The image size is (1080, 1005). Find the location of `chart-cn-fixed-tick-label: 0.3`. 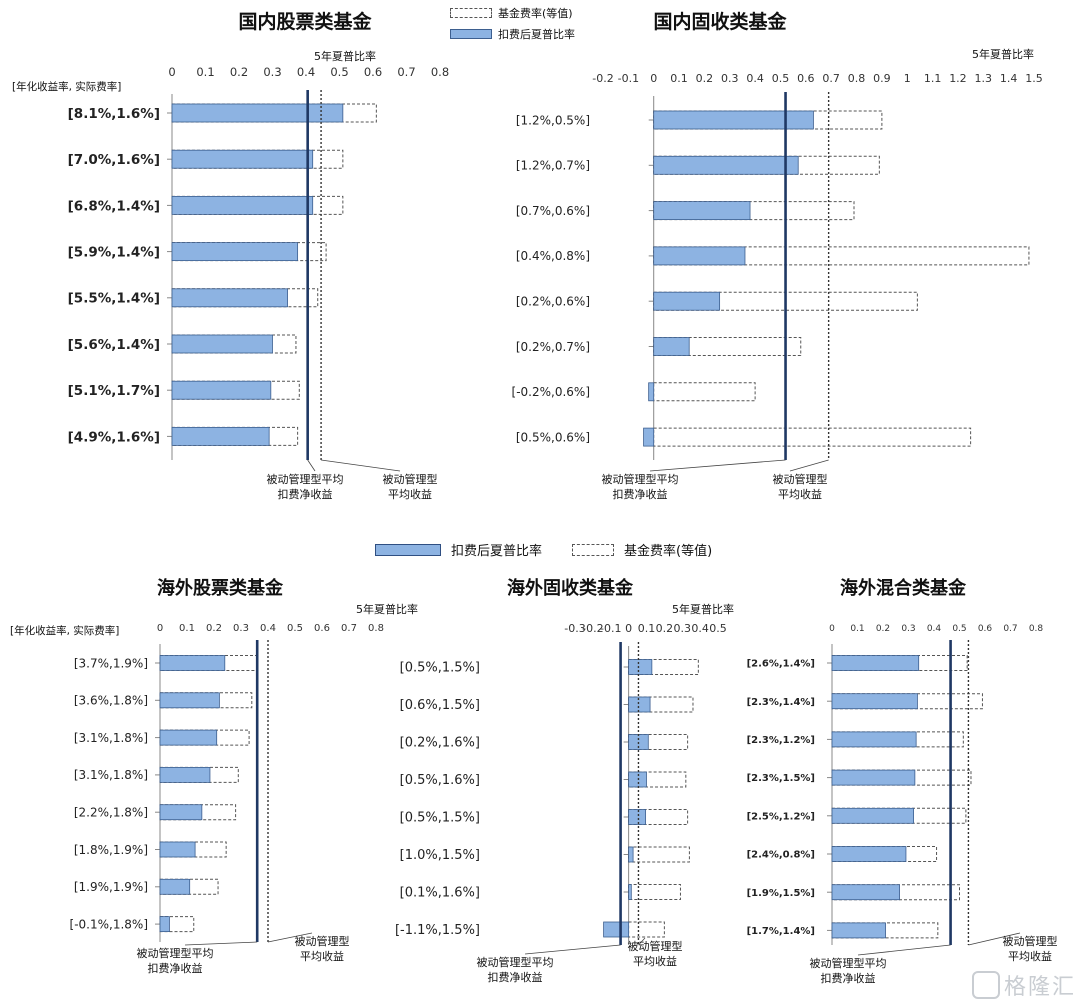

chart-cn-fixed-tick-label: 0.3 is located at coordinates (730, 78).